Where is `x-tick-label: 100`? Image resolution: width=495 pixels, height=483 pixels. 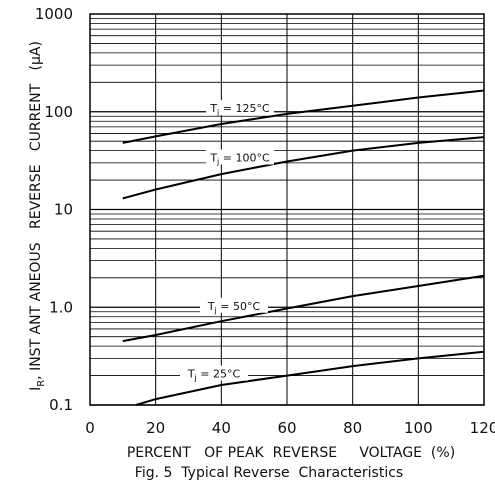 x-tick-label: 100 is located at coordinates (418, 428).